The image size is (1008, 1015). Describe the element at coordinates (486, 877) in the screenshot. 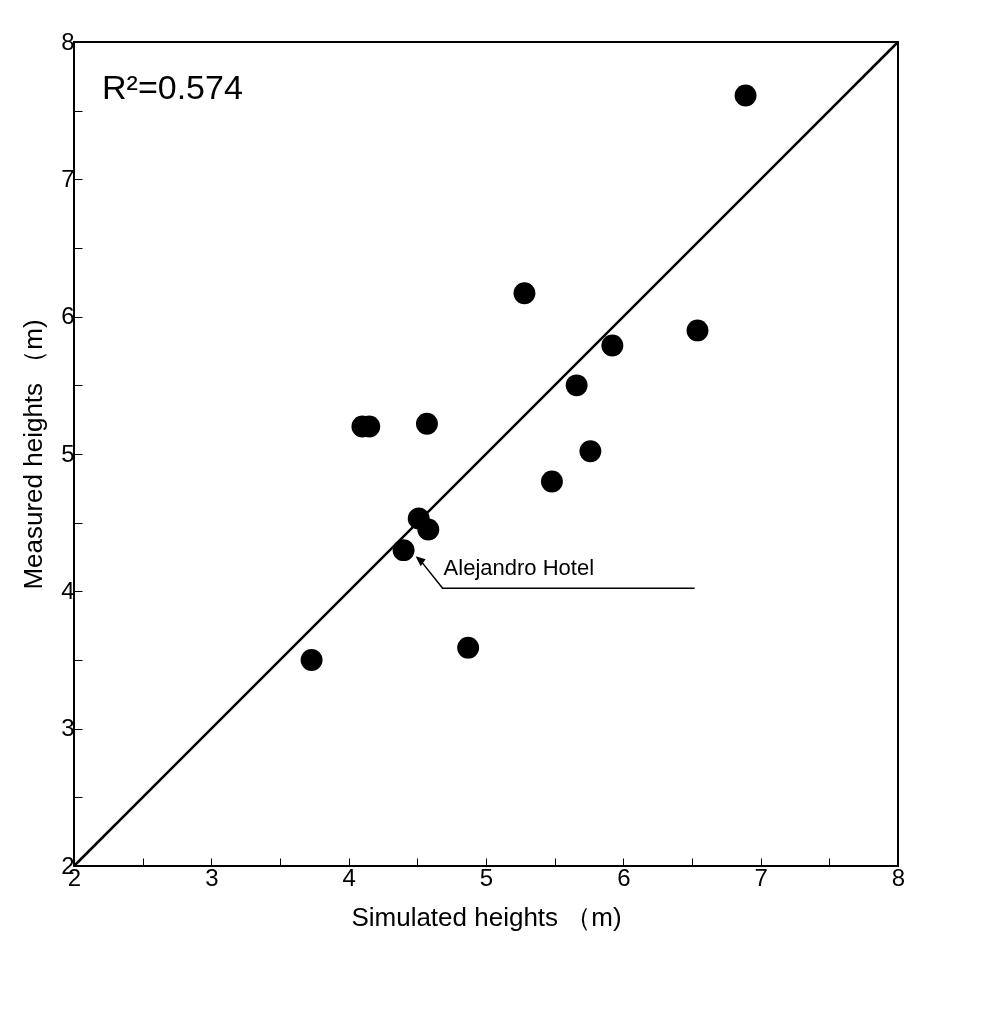

I see `x-tick-label: 5` at that location.